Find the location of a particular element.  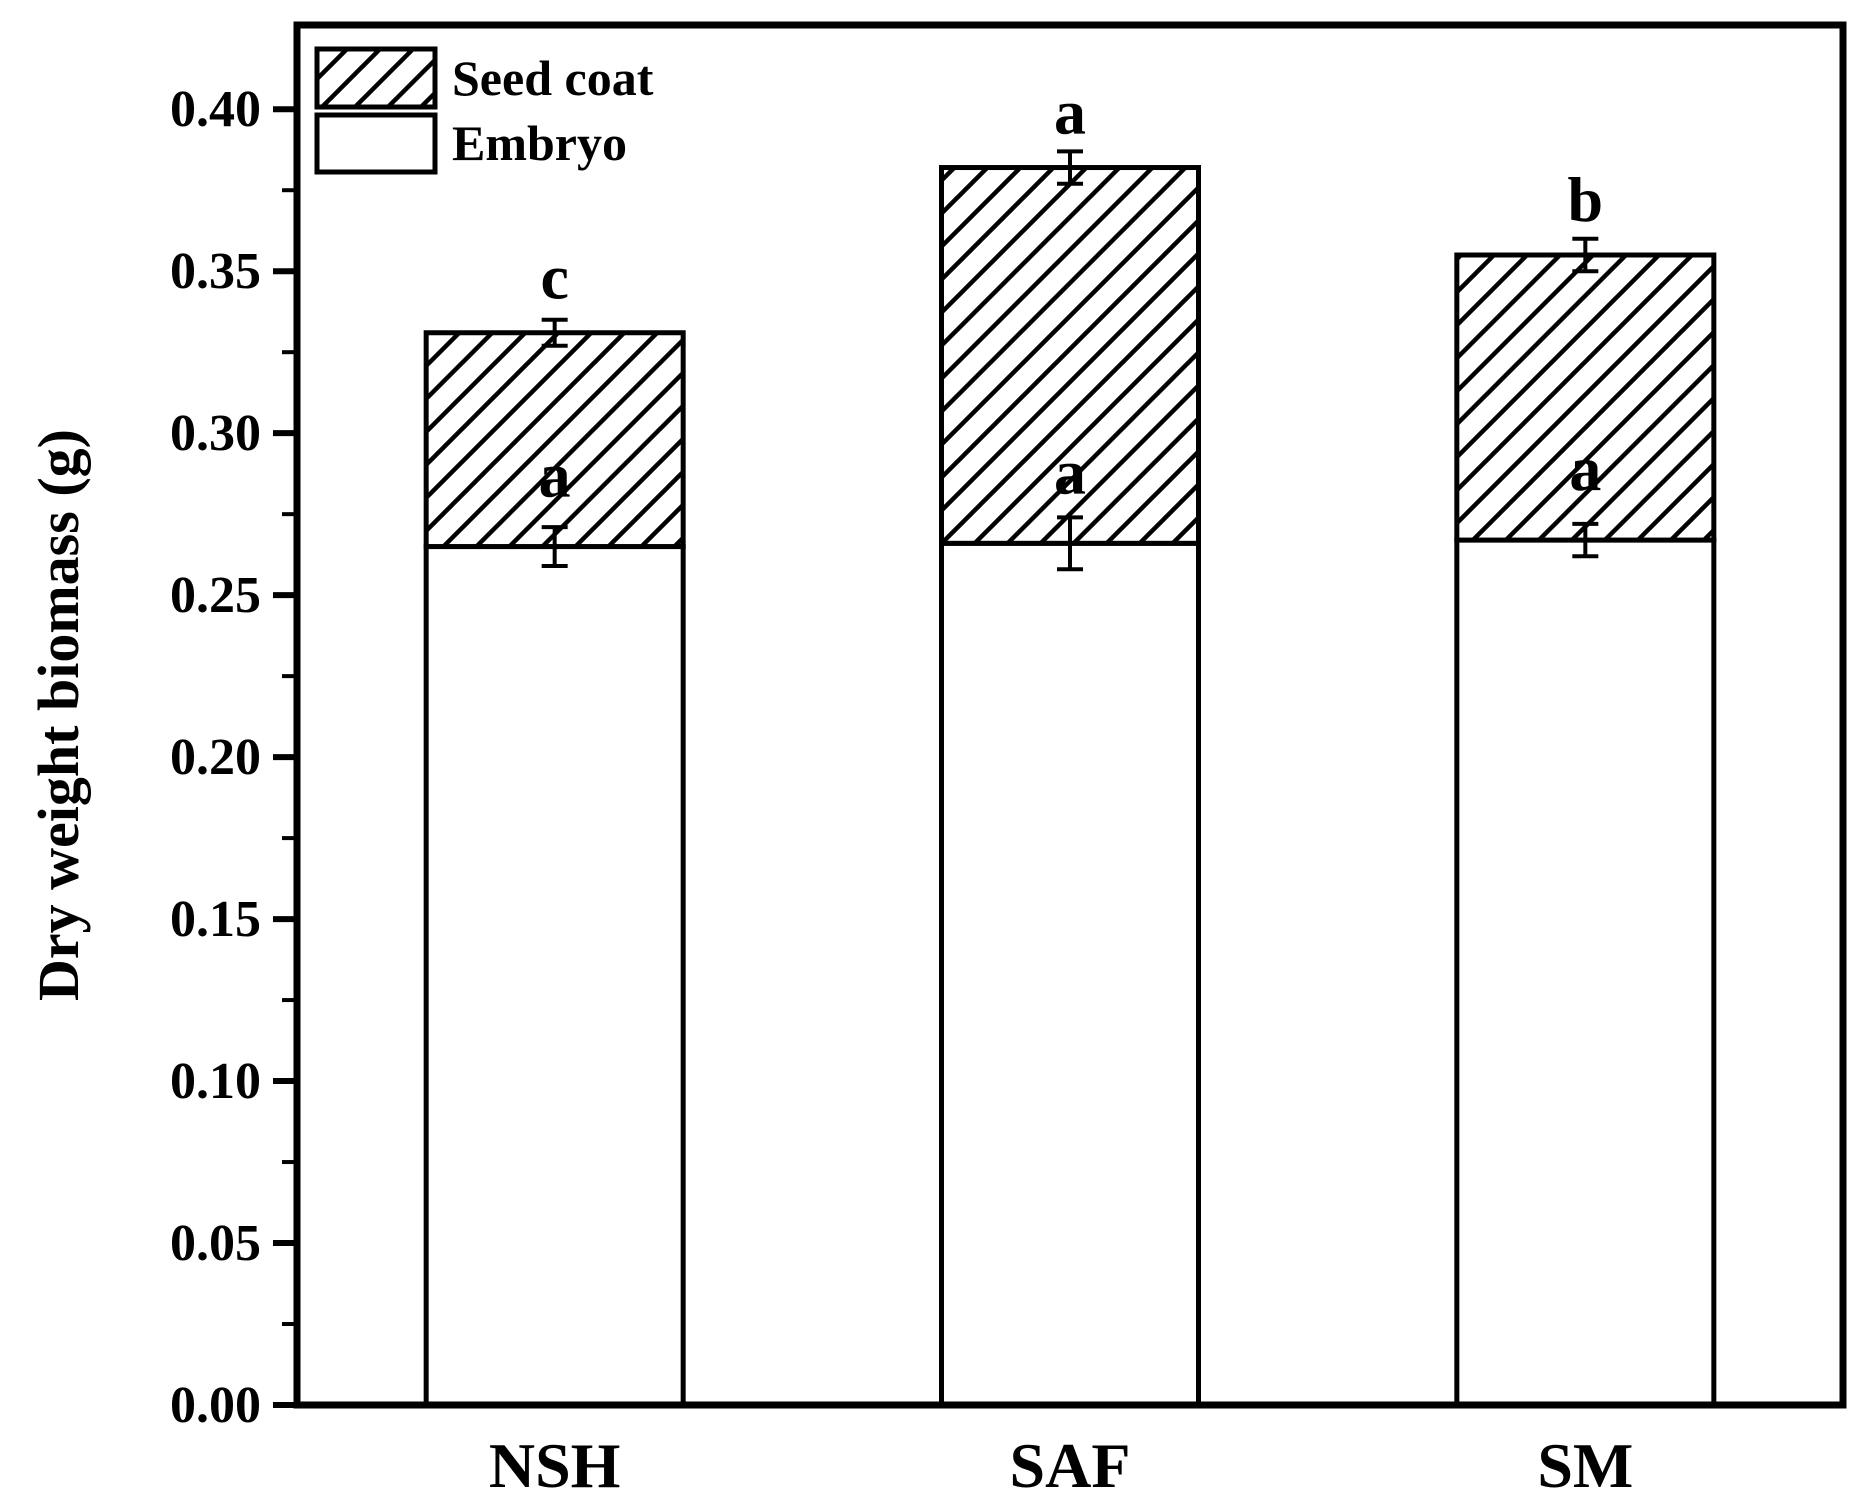

error-bar-embryo-SAF is located at coordinates (1070, 543).